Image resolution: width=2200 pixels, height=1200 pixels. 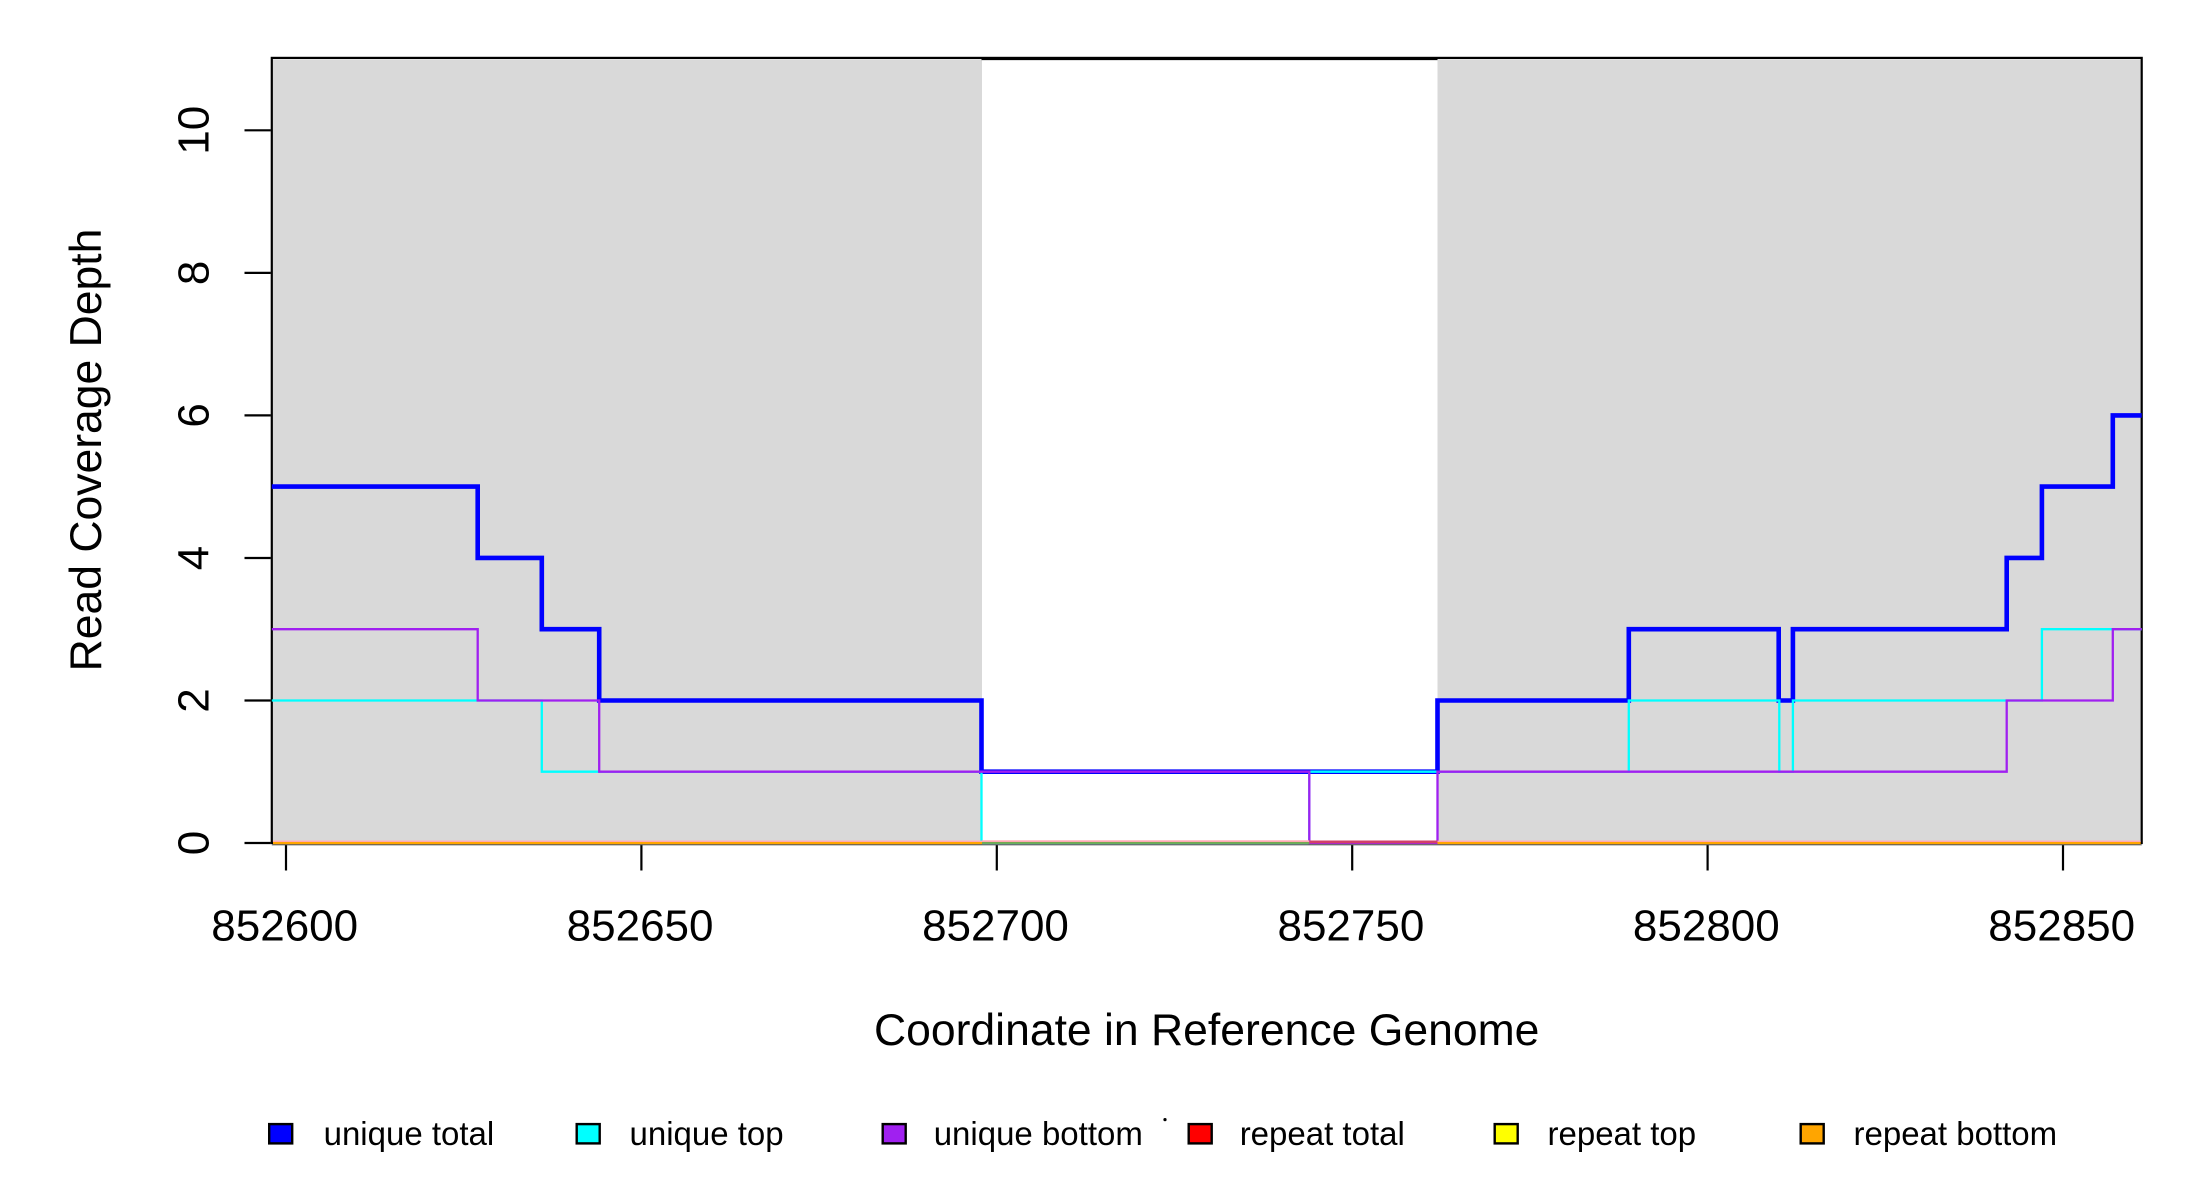 What do you see at coordinates (640, 926) in the screenshot?
I see `svg-text: 852650` at bounding box center [640, 926].